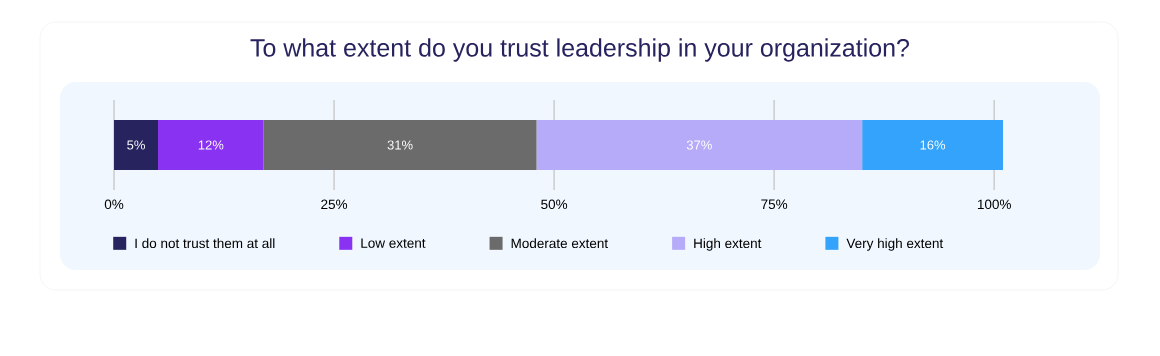 Image resolution: width=1160 pixels, height=356 pixels. What do you see at coordinates (895, 244) in the screenshot?
I see `legend-label: Very high extent` at bounding box center [895, 244].